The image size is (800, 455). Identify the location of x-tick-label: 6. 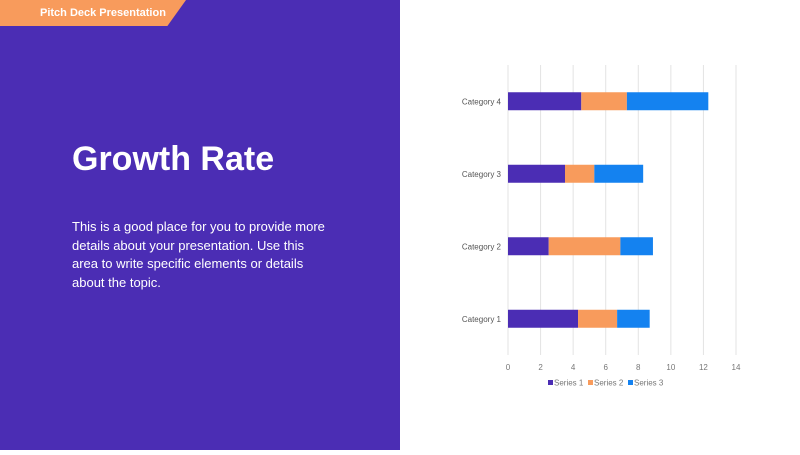
(605, 367).